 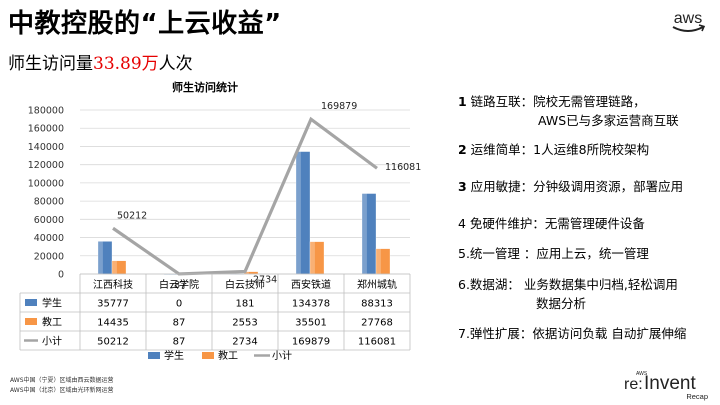 I want to click on reinvent-recap-text: Recap, so click(x=697, y=396).